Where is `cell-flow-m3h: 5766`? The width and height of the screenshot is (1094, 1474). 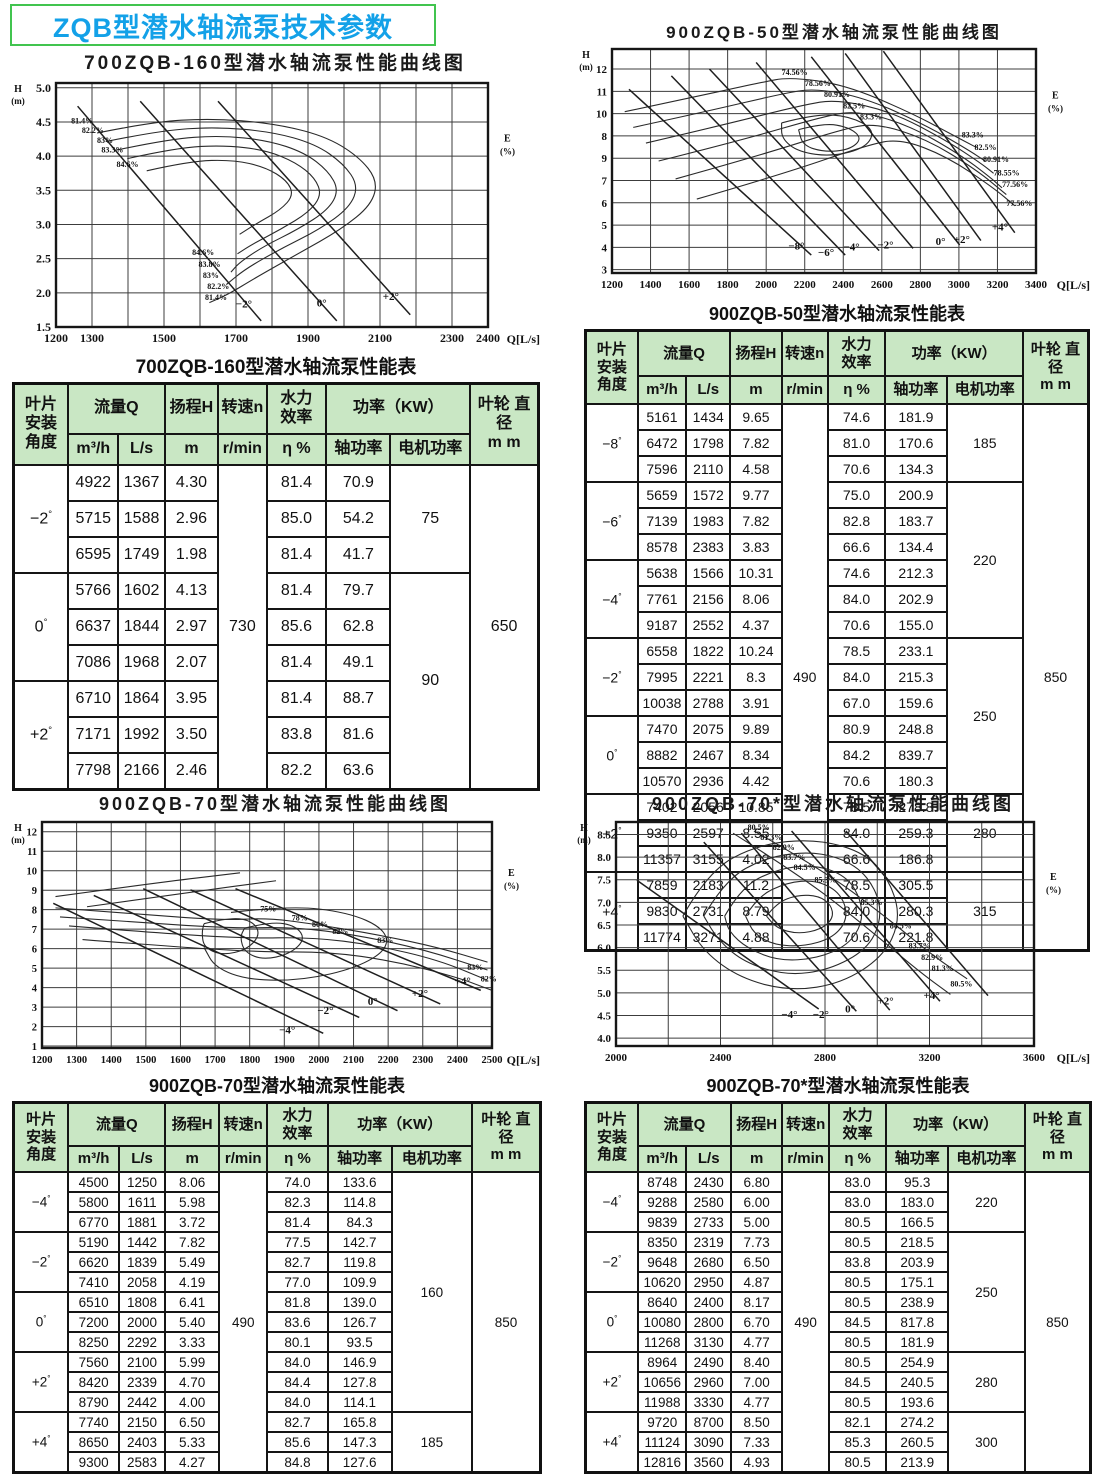 cell-flow-m3h: 5766 is located at coordinates (93, 590).